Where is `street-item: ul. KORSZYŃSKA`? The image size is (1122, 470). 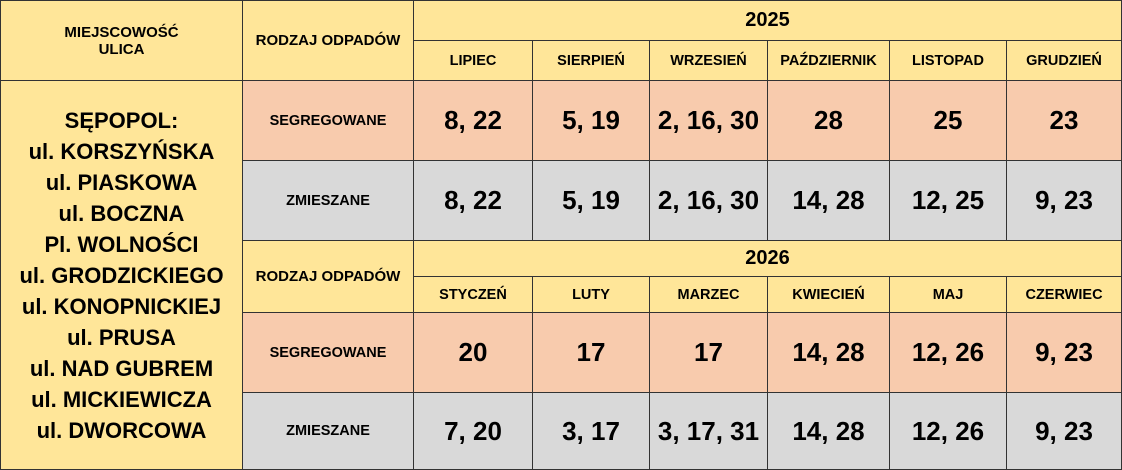 street-item: ul. KORSZYŃSKA is located at coordinates (121, 151).